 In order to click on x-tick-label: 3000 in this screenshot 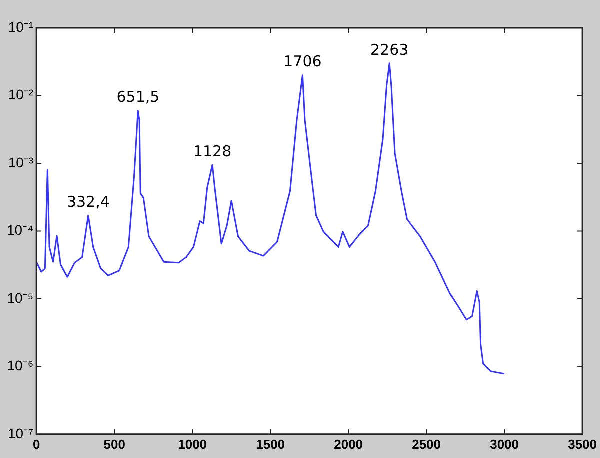, I will do `click(505, 444)`.